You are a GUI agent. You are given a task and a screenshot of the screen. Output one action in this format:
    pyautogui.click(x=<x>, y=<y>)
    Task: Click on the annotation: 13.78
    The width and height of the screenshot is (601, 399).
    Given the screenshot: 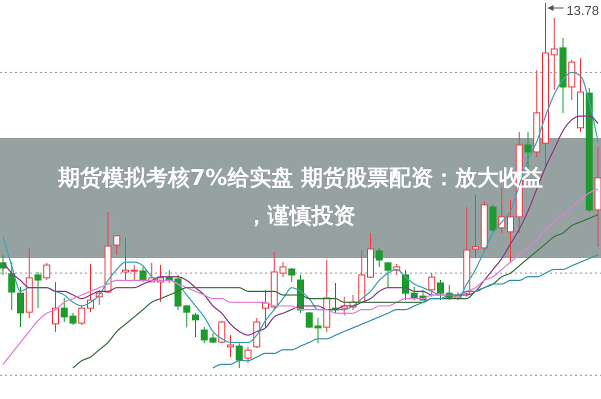 What is the action you would take?
    pyautogui.click(x=582, y=10)
    